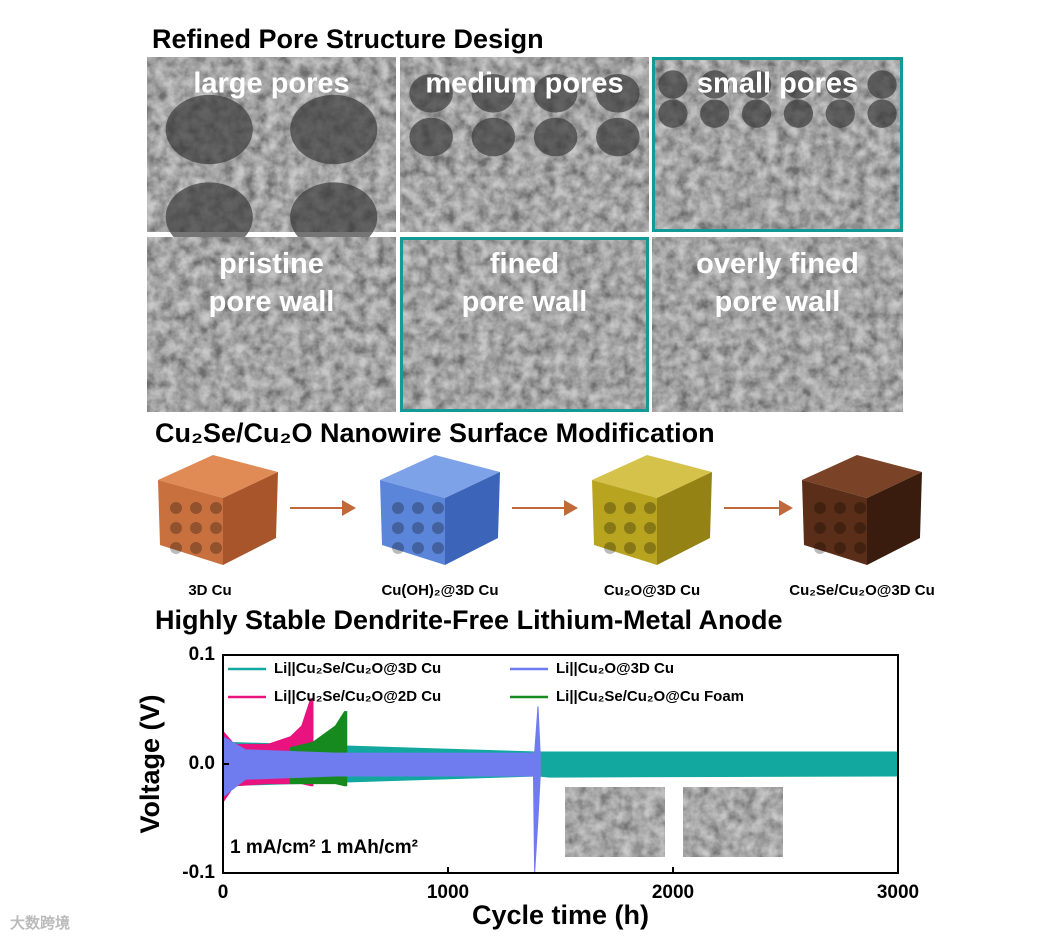 Image resolution: width=1040 pixels, height=949 pixels. What do you see at coordinates (861, 590) in the screenshot?
I see `step-label: Cu₂Se/Cu₂O@3D Cu` at bounding box center [861, 590].